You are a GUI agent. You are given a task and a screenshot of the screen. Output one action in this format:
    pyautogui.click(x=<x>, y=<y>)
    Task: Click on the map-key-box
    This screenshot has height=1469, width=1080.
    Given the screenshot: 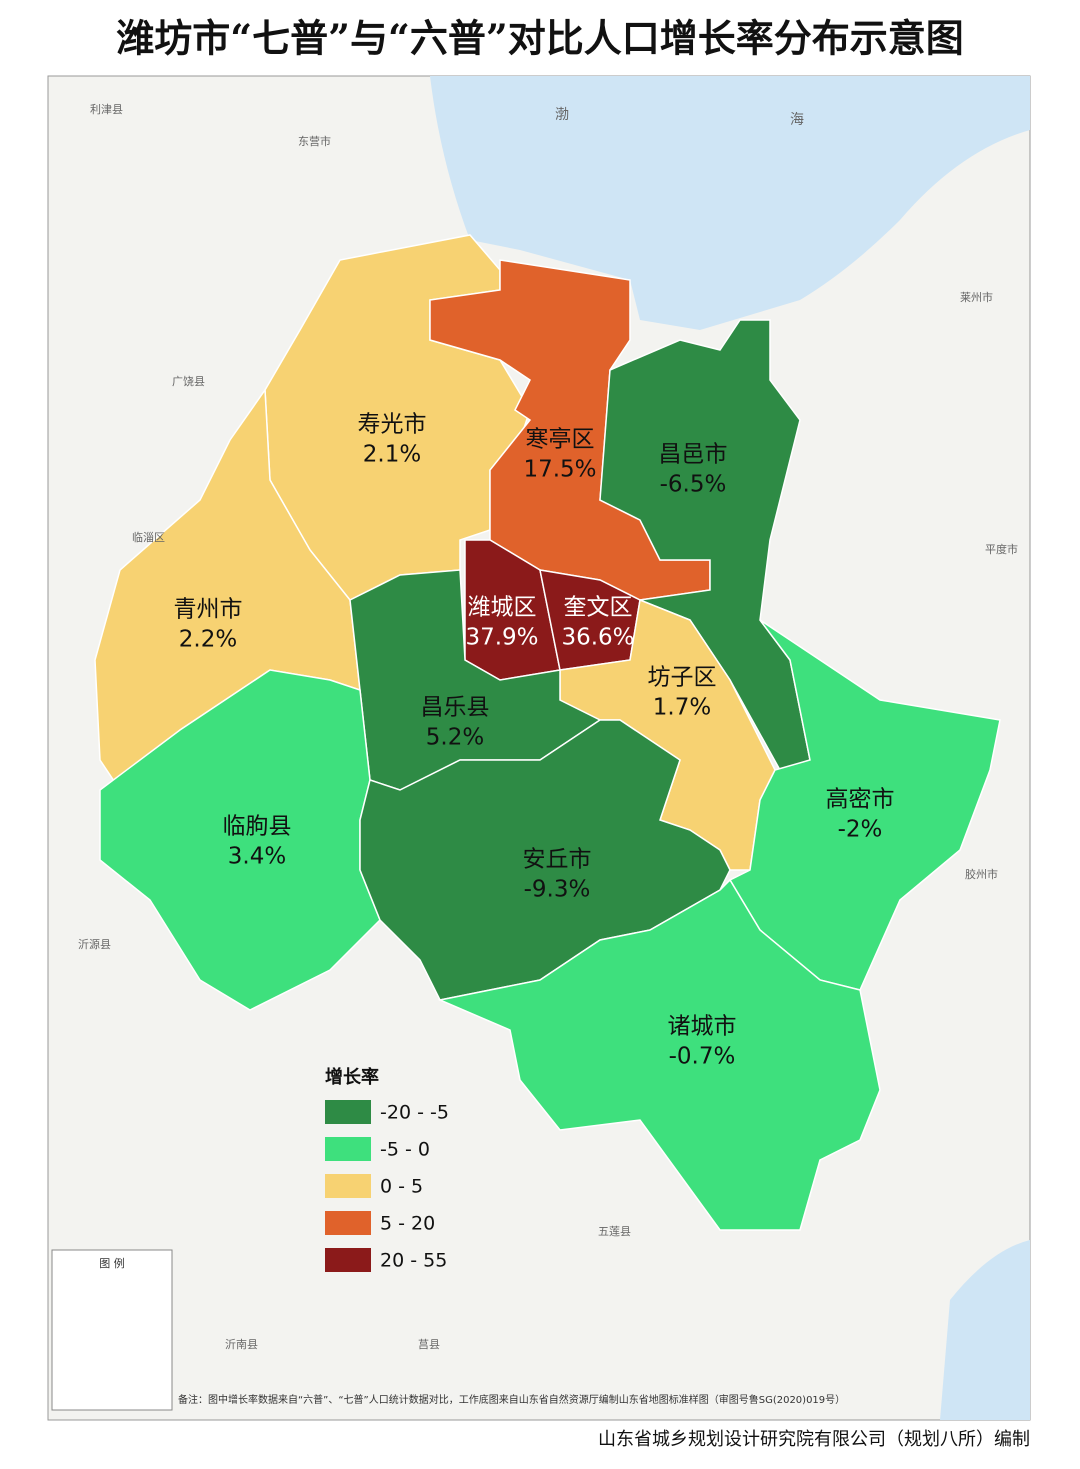 What is the action you would take?
    pyautogui.click(x=112, y=1330)
    